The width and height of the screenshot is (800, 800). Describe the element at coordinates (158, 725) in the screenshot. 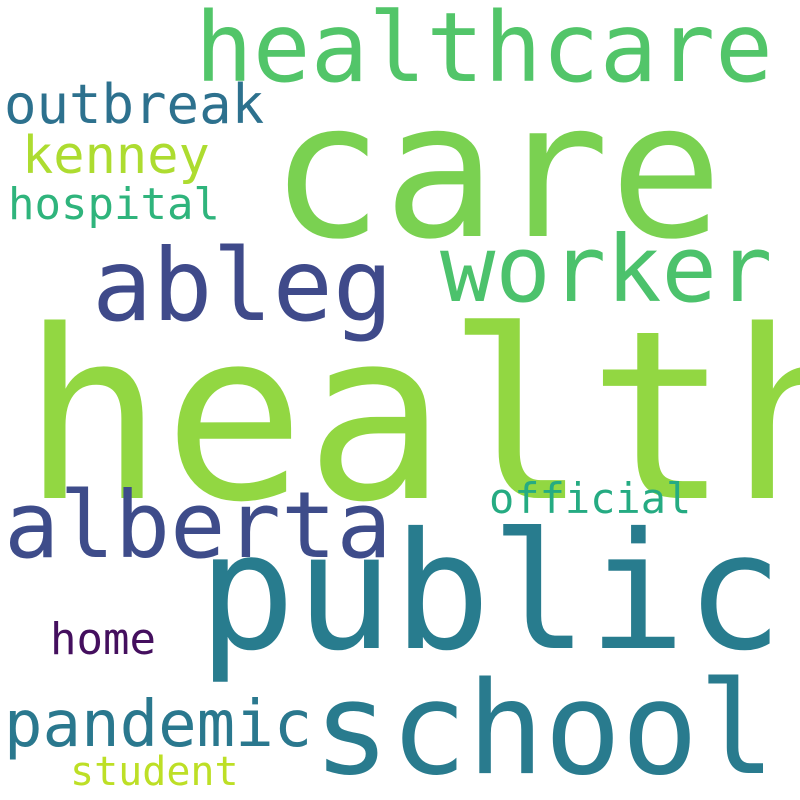

I see `word-pandemic: pandemic` at that location.